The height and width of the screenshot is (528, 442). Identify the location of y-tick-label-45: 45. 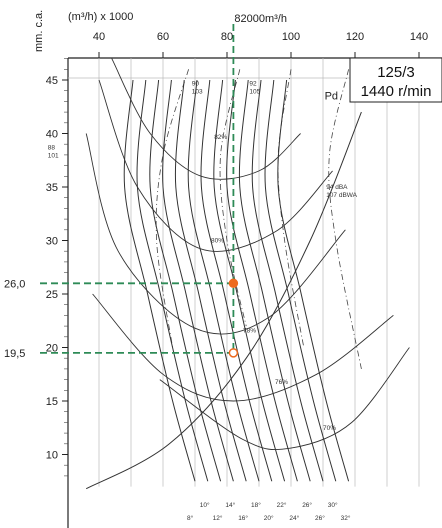
(52, 81).